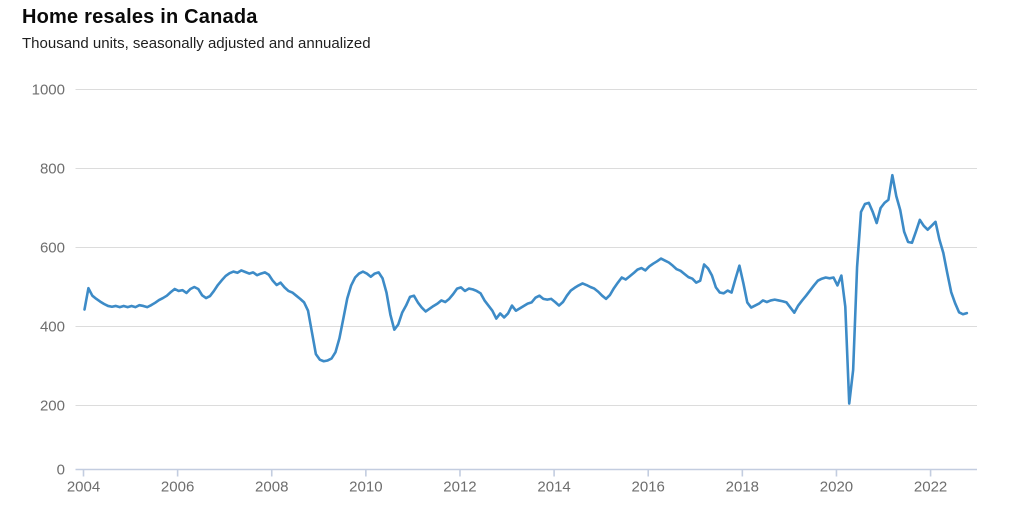 The height and width of the screenshot is (510, 1024). I want to click on x-axis-tick-label: 2014, so click(553, 487).